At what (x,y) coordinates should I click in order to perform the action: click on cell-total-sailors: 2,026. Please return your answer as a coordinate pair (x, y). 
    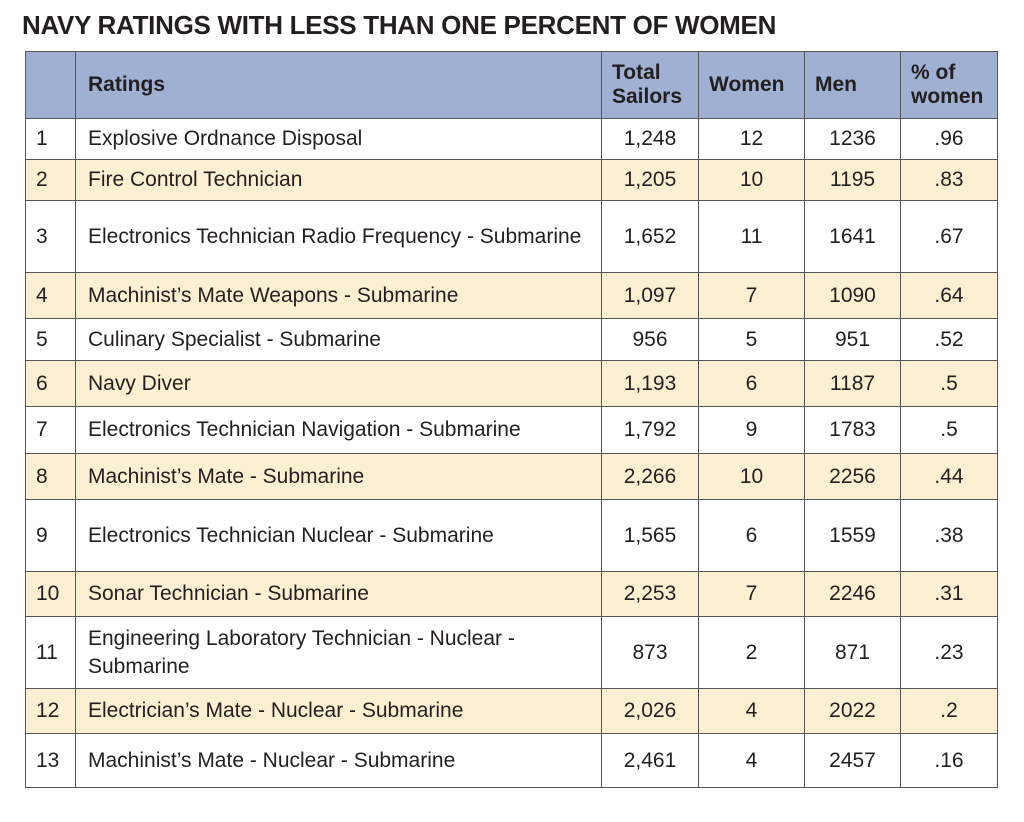
    Looking at the image, I should click on (650, 711).